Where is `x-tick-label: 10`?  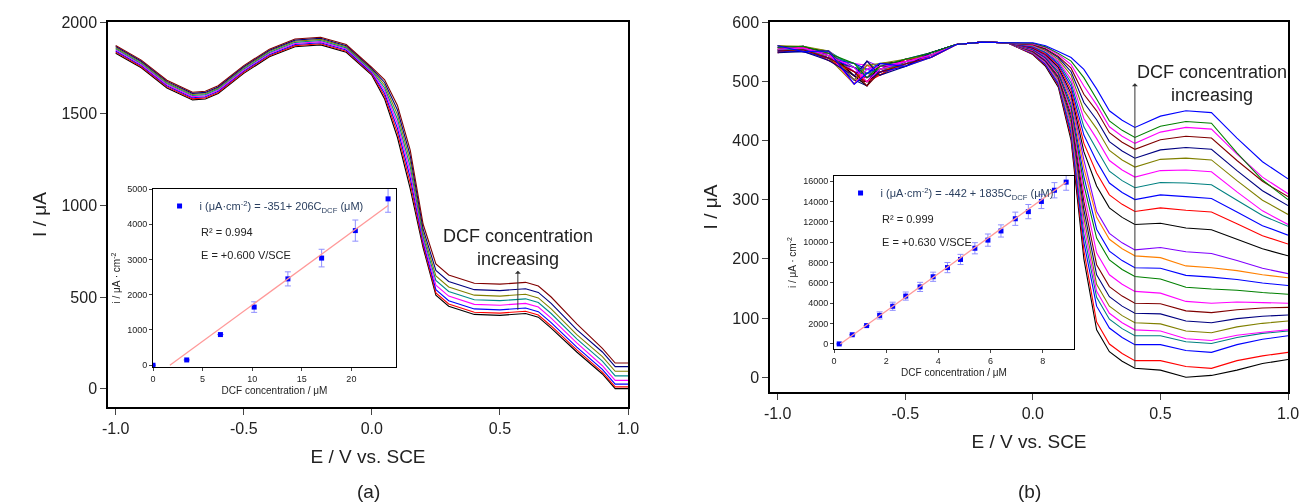
x-tick-label: 10 is located at coordinates (252, 378).